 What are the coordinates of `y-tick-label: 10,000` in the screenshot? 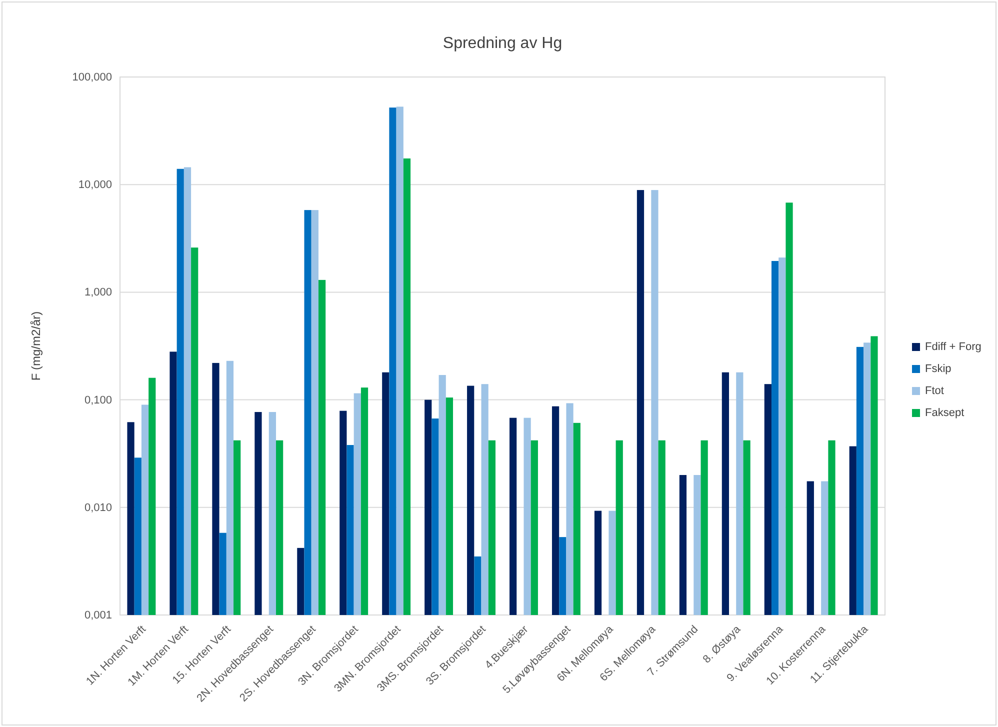 It's located at (95, 185).